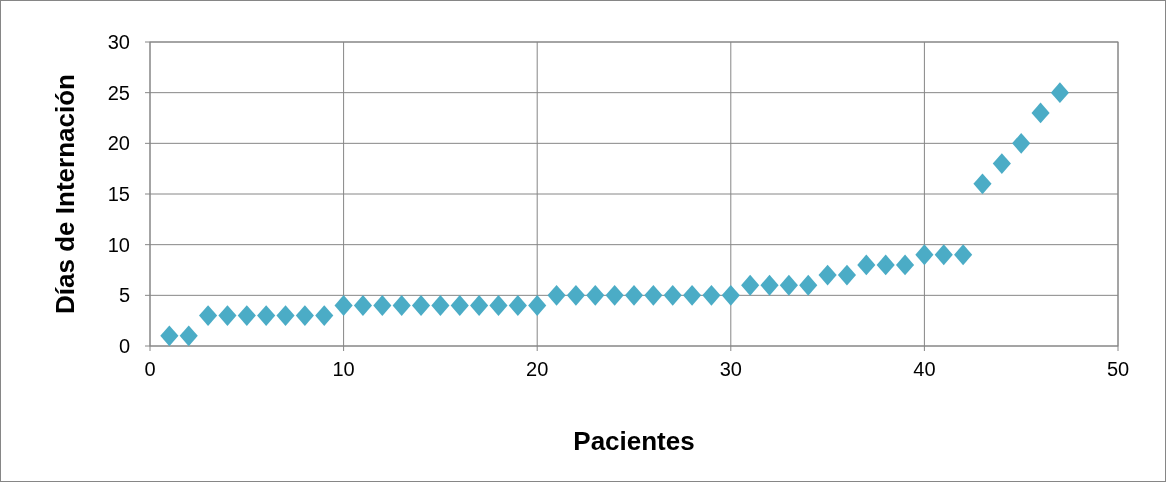  What do you see at coordinates (634, 441) in the screenshot?
I see `x-axis-title: Pacientes` at bounding box center [634, 441].